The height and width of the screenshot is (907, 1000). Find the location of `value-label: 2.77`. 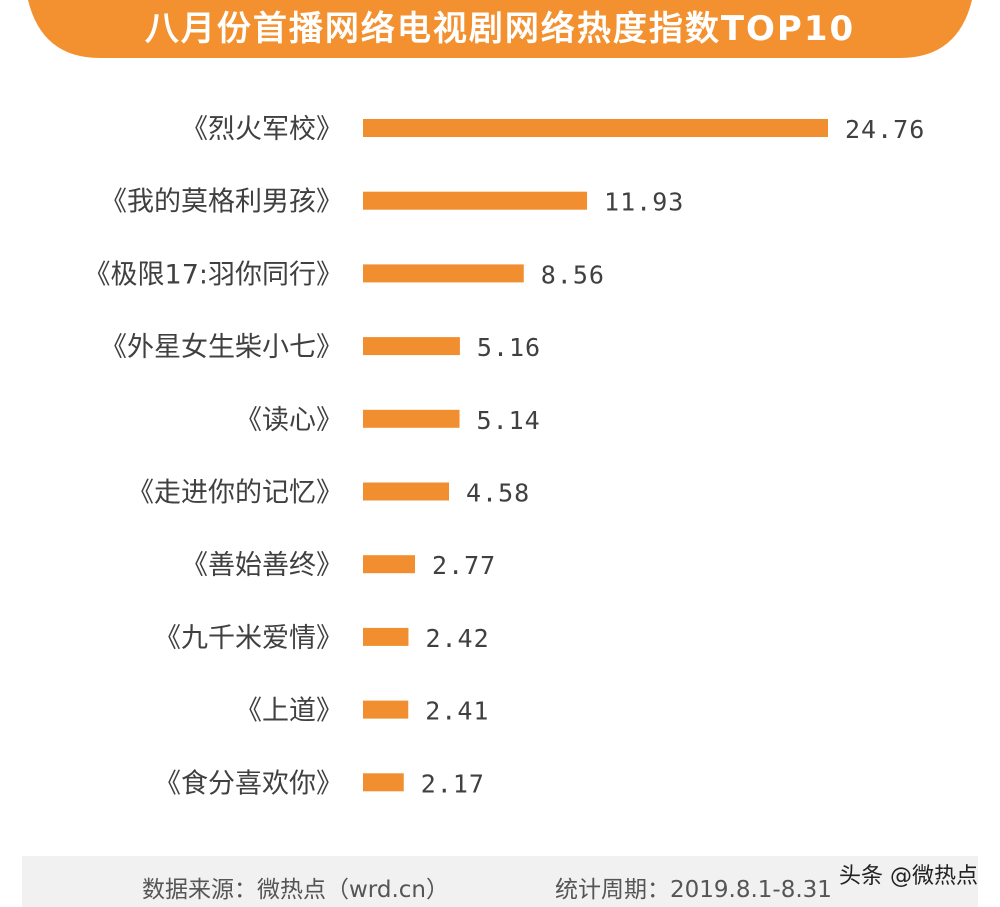

value-label: 2.77 is located at coordinates (464, 565).